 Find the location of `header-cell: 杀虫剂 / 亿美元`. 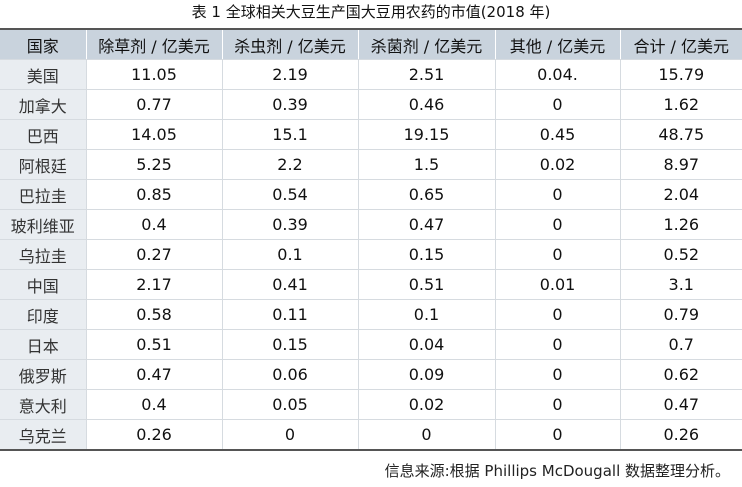

header-cell: 杀虫剂 / 亿美元 is located at coordinates (290, 44).